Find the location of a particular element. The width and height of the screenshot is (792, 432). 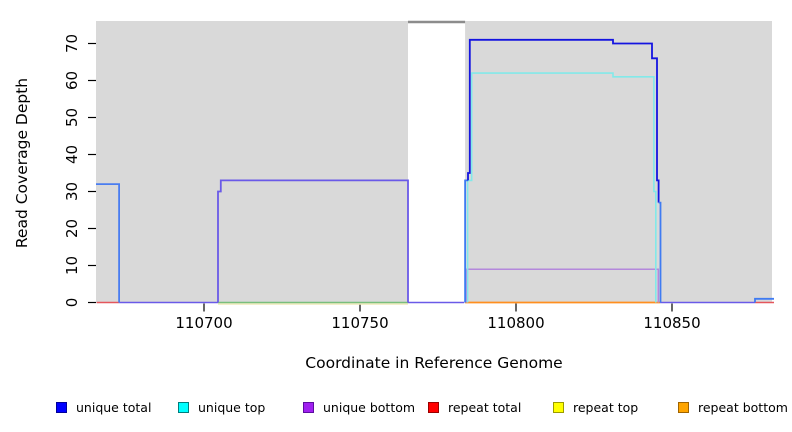

alignment-gap-band is located at coordinates (437, 162).